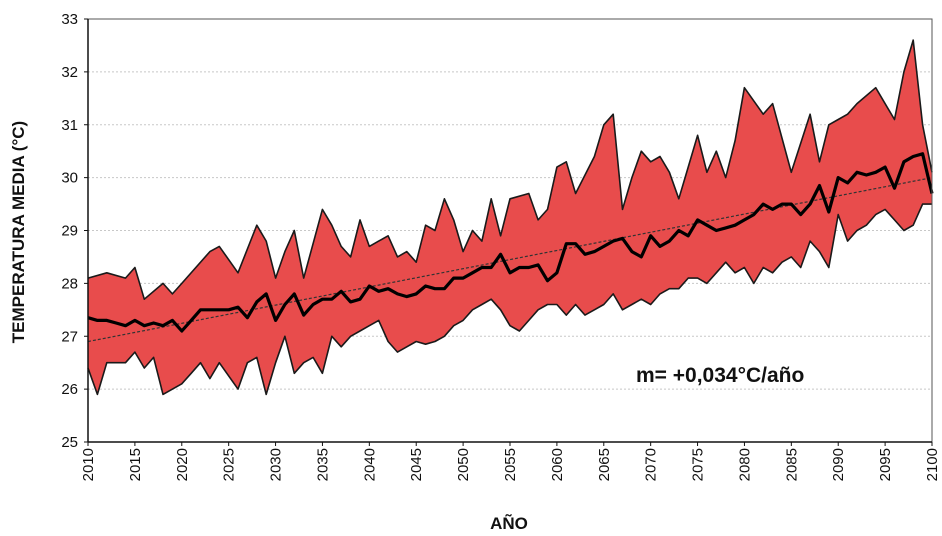 The image size is (942, 536). I want to click on x-tick-label: 2055, so click(510, 464).